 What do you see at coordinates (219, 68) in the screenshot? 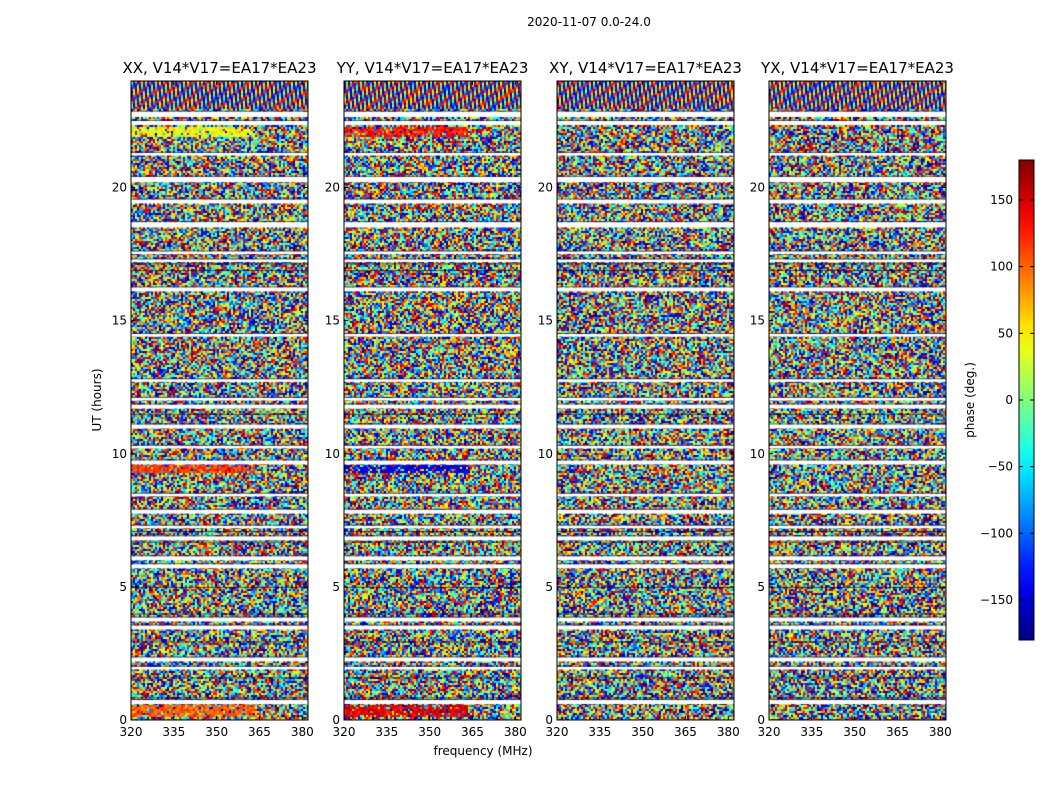
I see `panel-title: XX, V14*V17=EA17*EA23` at bounding box center [219, 68].